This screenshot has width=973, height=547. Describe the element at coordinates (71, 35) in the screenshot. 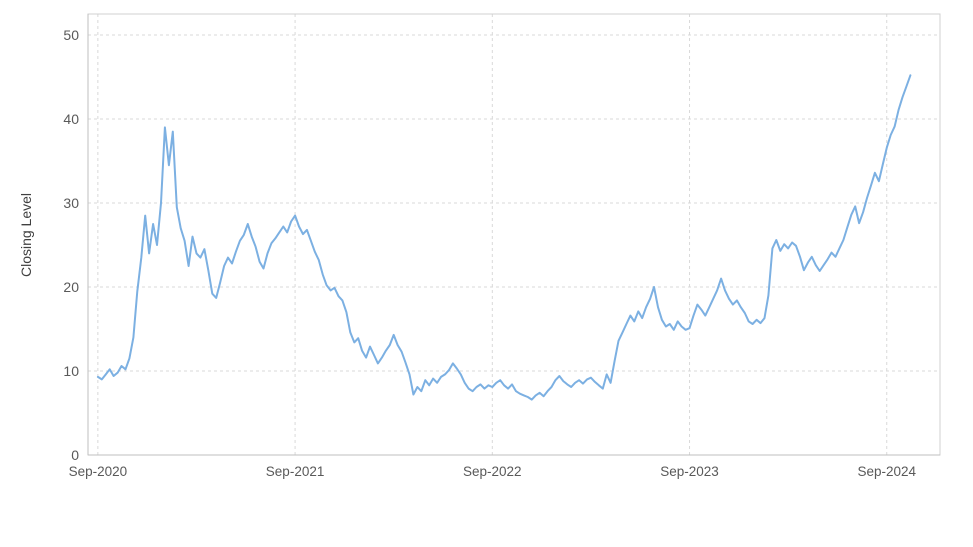

I see `y-tick-label: 50` at that location.